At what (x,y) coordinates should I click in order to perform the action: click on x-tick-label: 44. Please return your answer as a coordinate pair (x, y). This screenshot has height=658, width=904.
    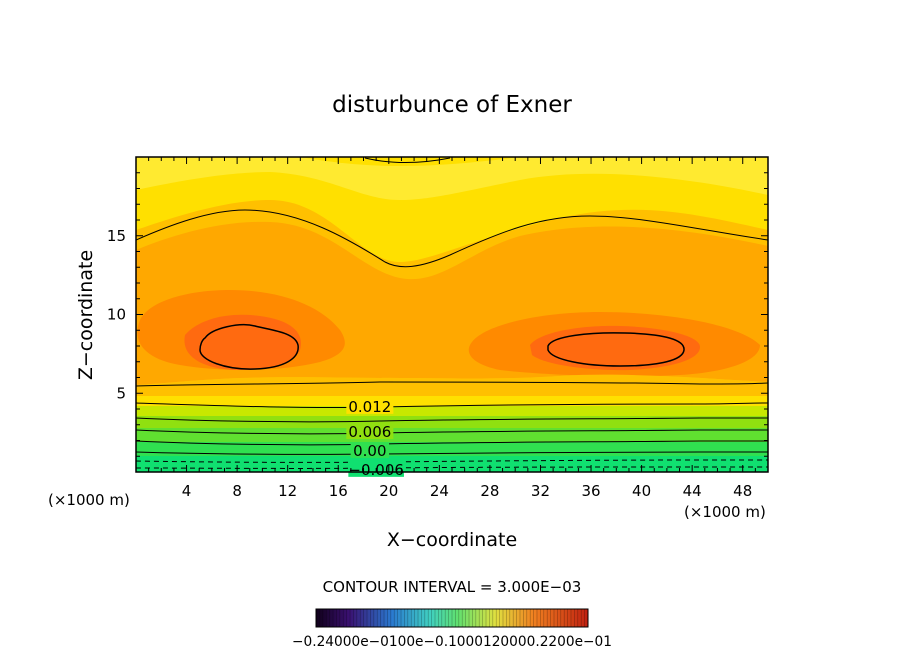
    Looking at the image, I should click on (692, 491).